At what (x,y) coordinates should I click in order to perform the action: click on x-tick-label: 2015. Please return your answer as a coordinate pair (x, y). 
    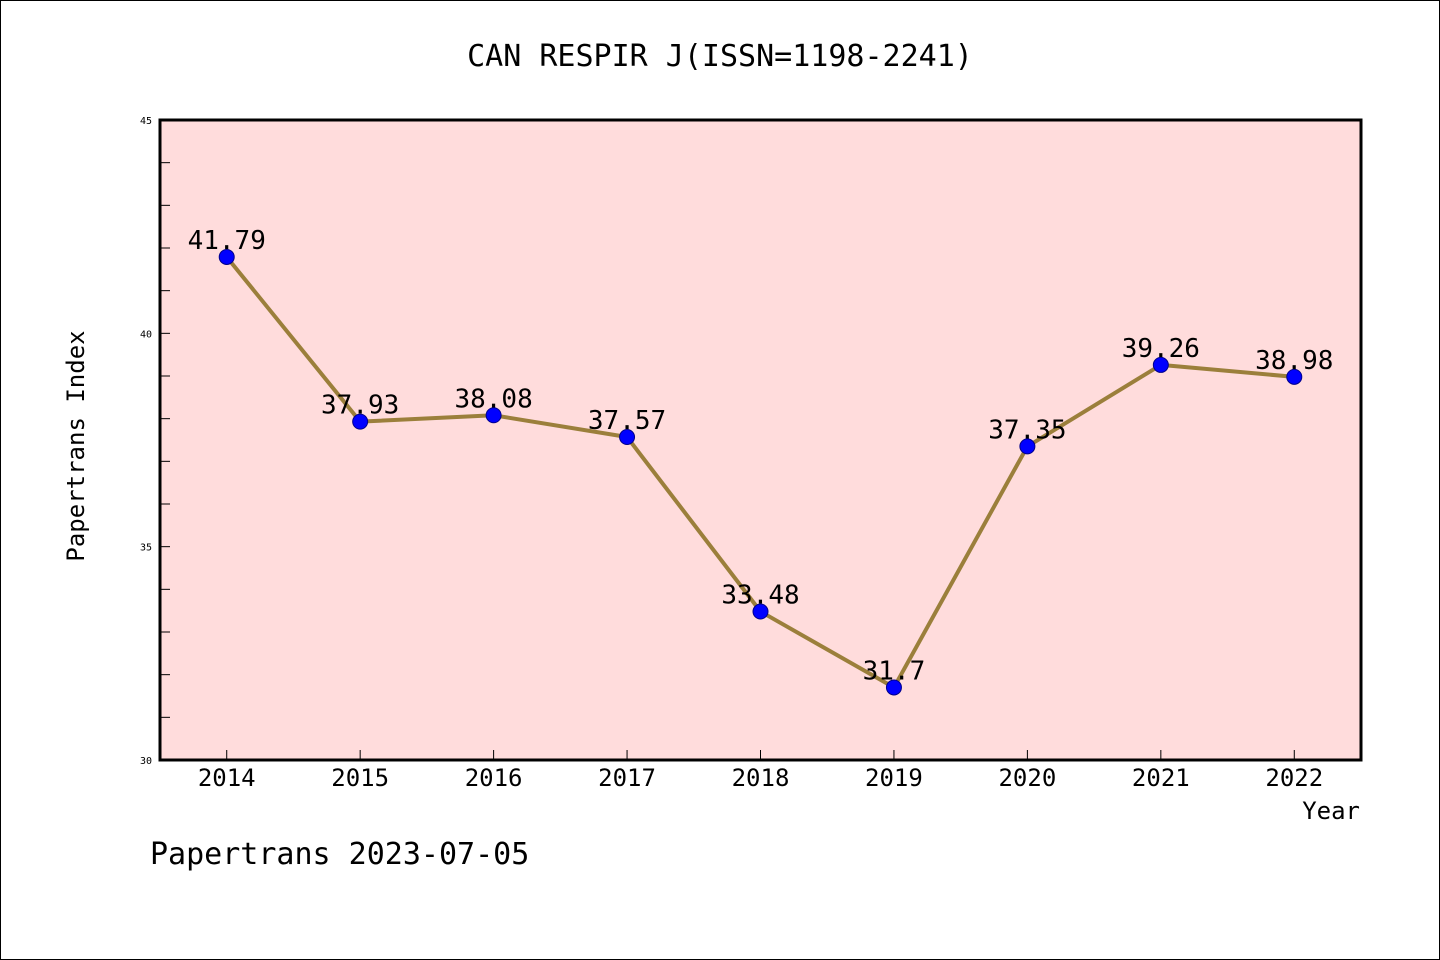
    Looking at the image, I should click on (360, 778).